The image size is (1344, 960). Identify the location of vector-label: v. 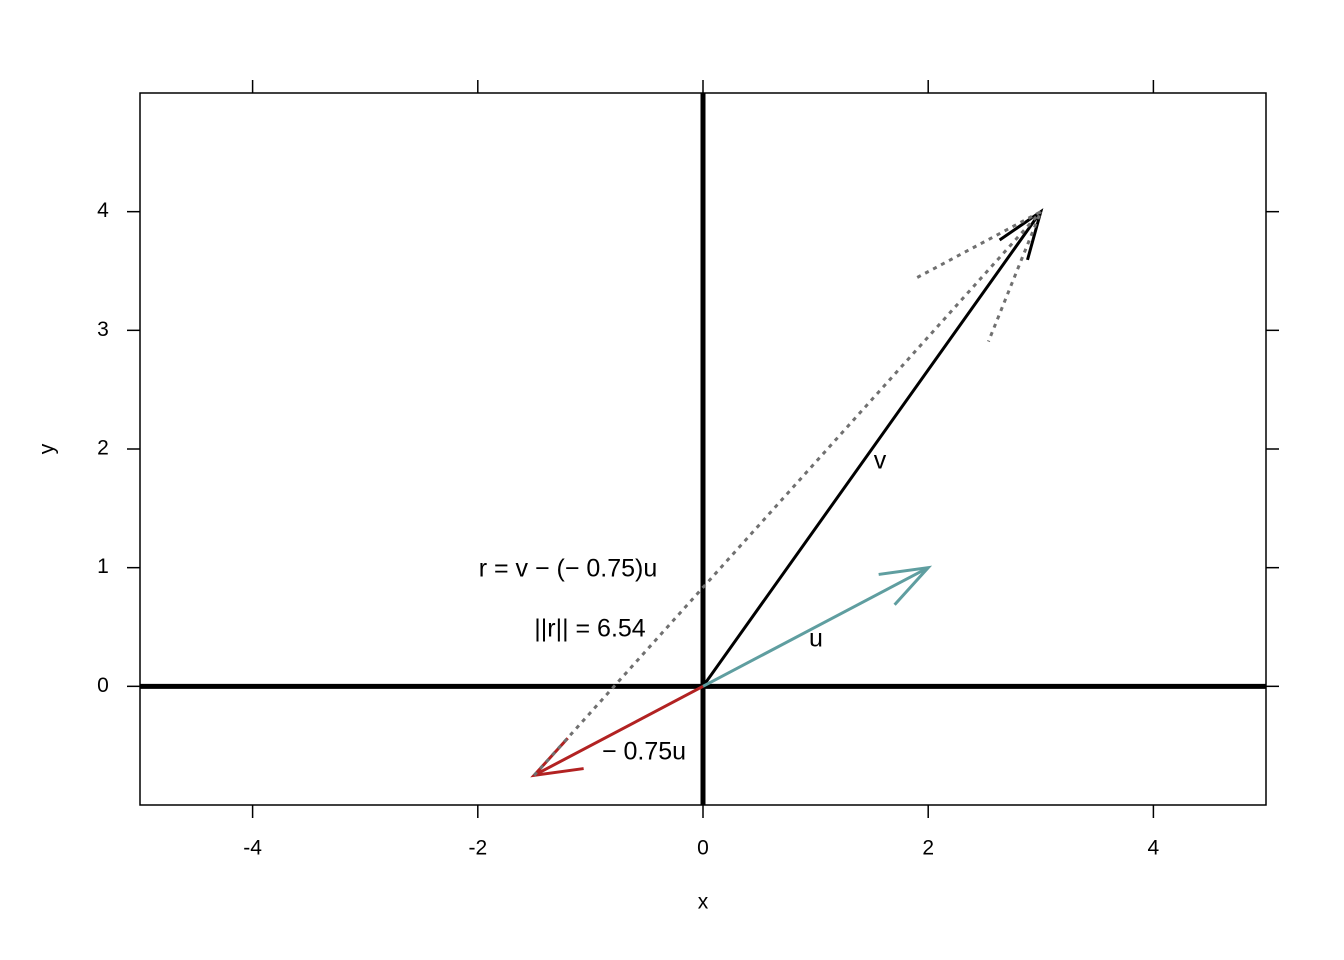
(880, 461).